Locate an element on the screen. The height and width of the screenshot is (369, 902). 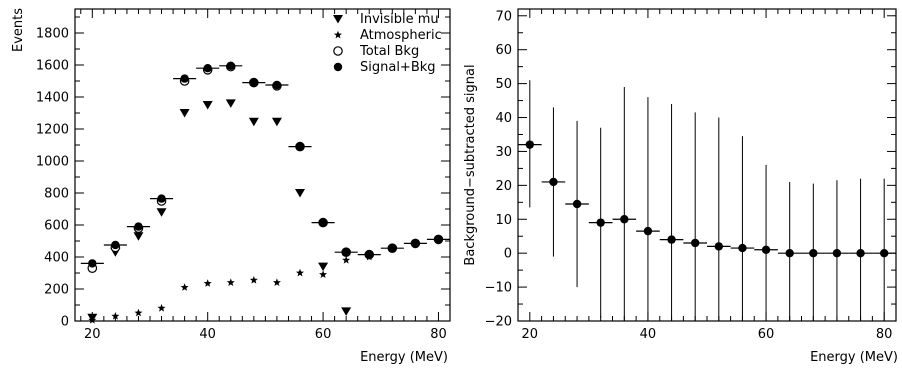
left-y-axis-title: Events is located at coordinates (18, 30).